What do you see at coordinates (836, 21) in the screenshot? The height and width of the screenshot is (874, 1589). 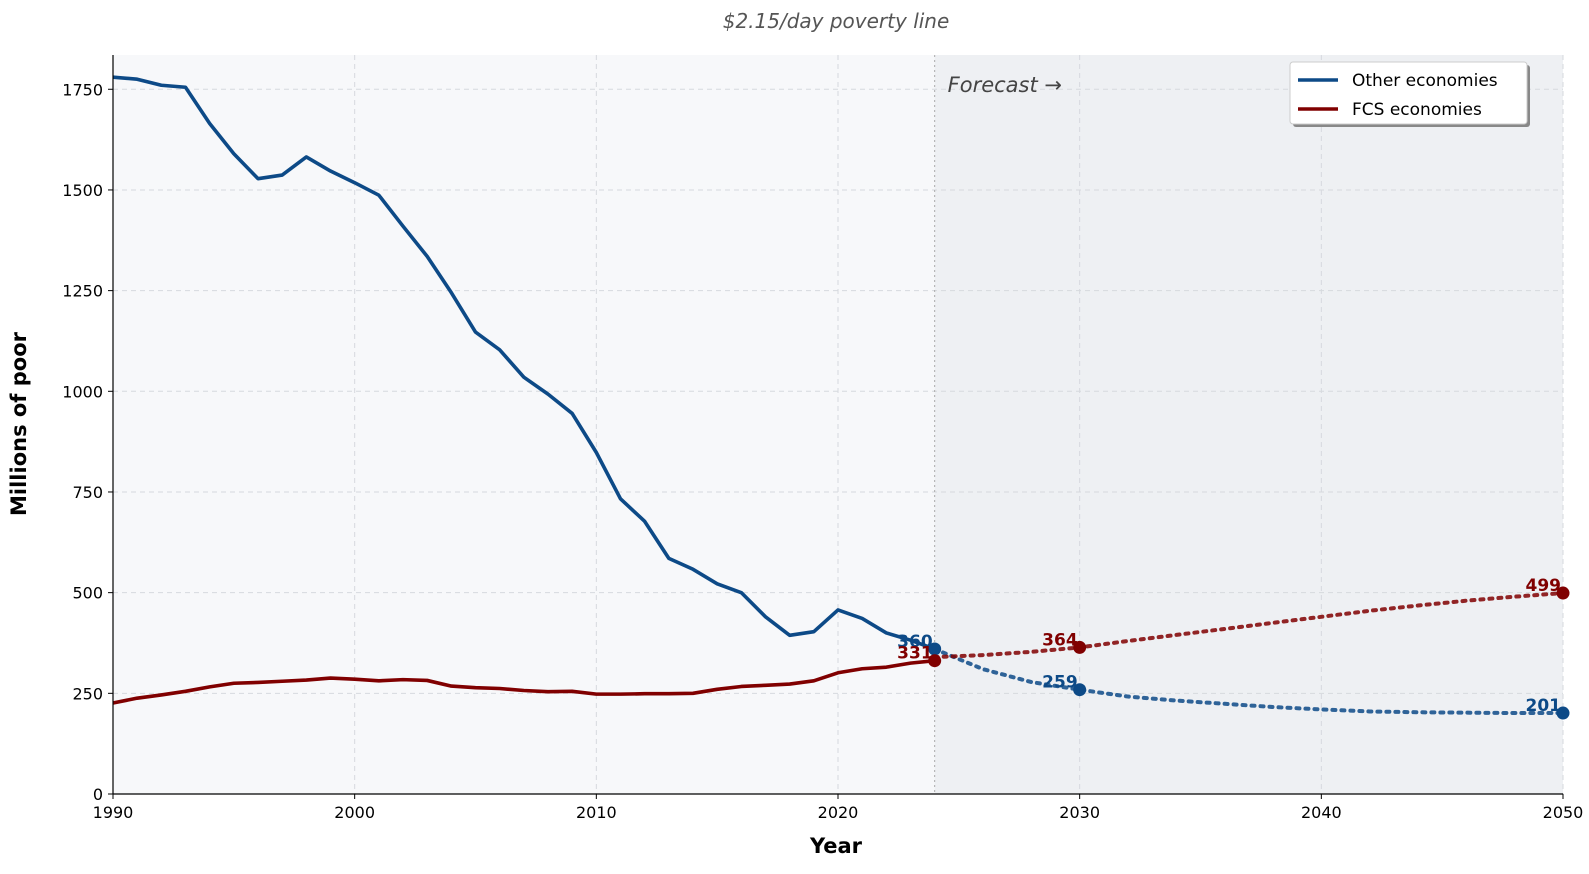 I see `chart-subtitle: $2.15/day poverty line` at bounding box center [836, 21].